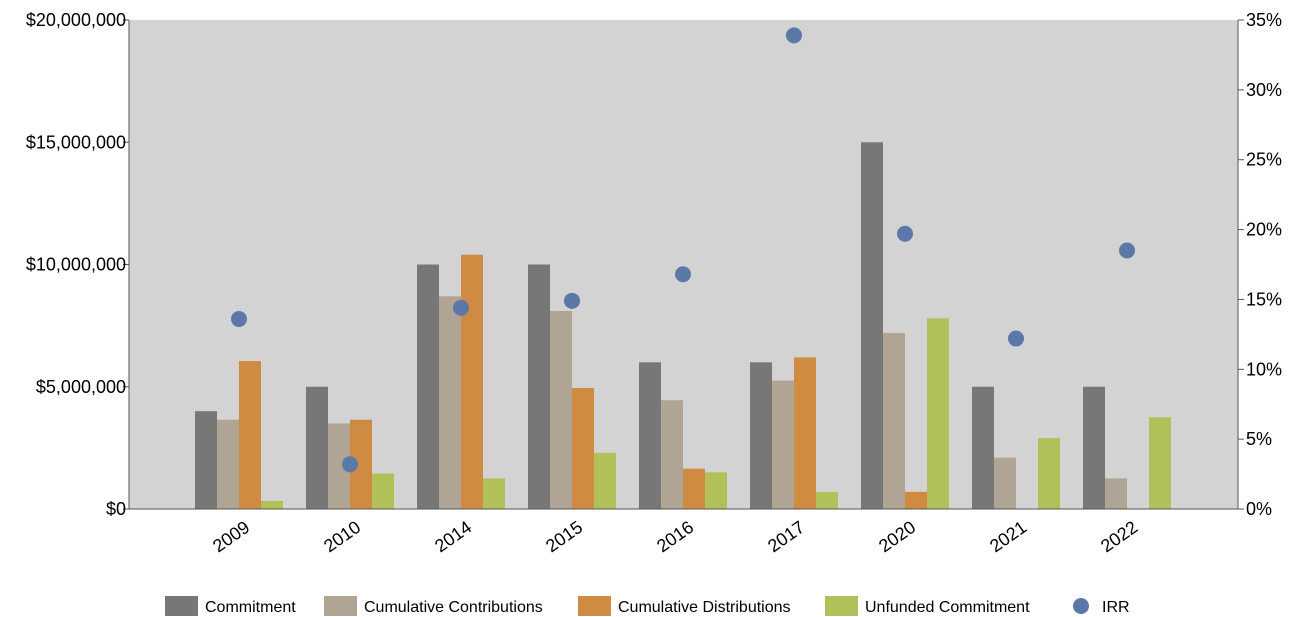 This screenshot has height=617, width=1312. What do you see at coordinates (206, 460) in the screenshot?
I see `bar-commitment-2009` at bounding box center [206, 460].